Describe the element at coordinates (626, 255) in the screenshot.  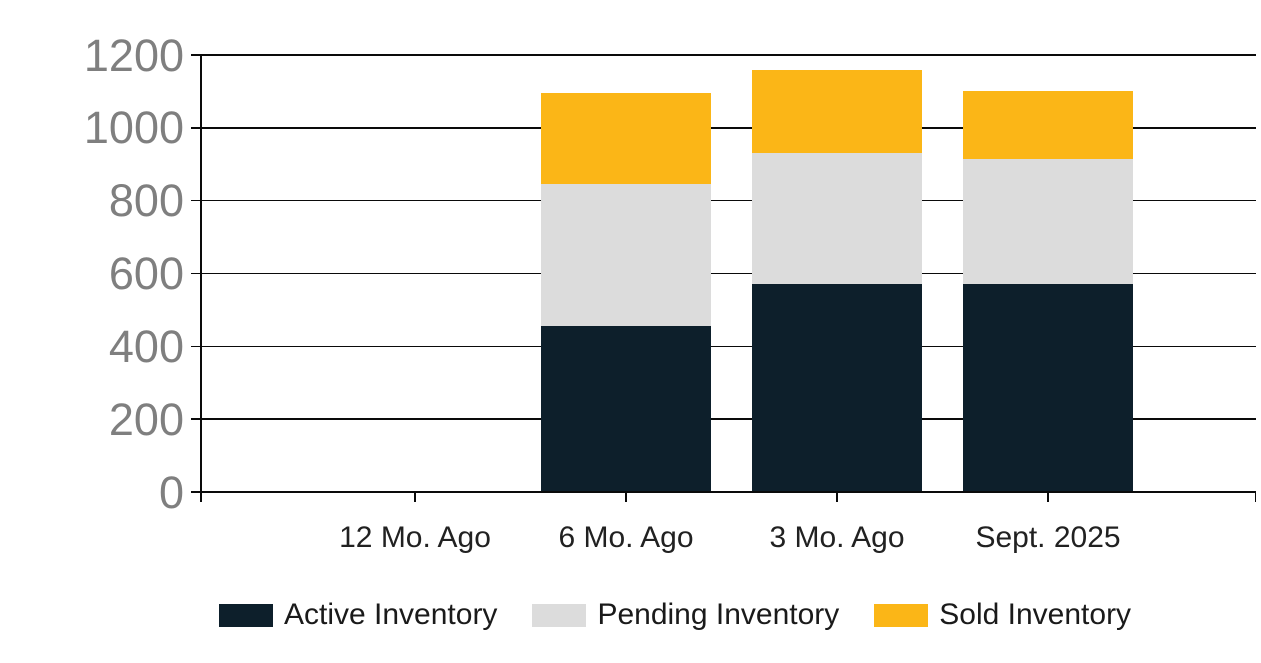
I see `bar-segment-6-mo-ago-pending-inventory` at that location.